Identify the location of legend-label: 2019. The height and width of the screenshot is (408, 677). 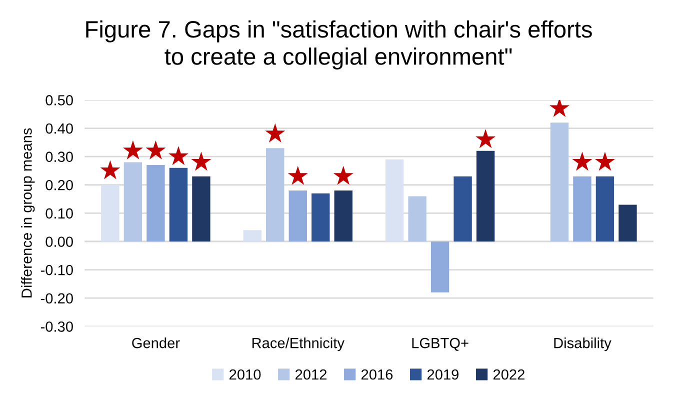
(442, 374).